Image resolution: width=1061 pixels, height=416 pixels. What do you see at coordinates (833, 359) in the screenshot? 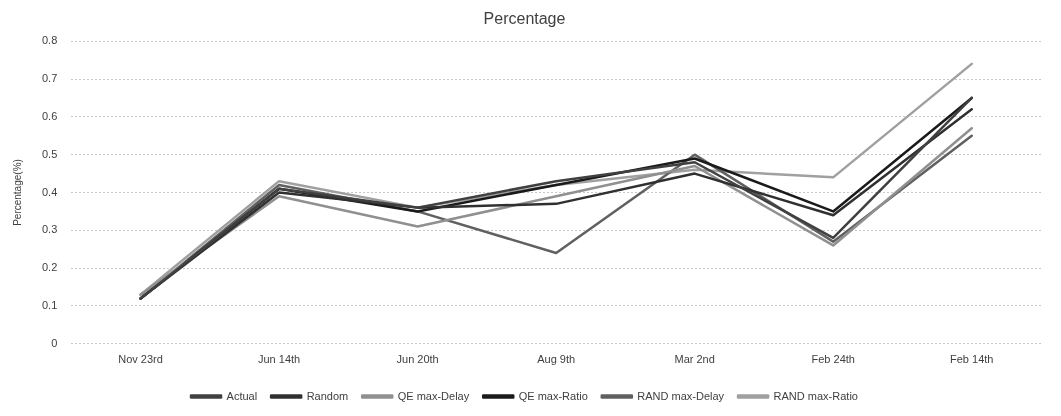
I see `x-tick-label: Feb 24th` at bounding box center [833, 359].